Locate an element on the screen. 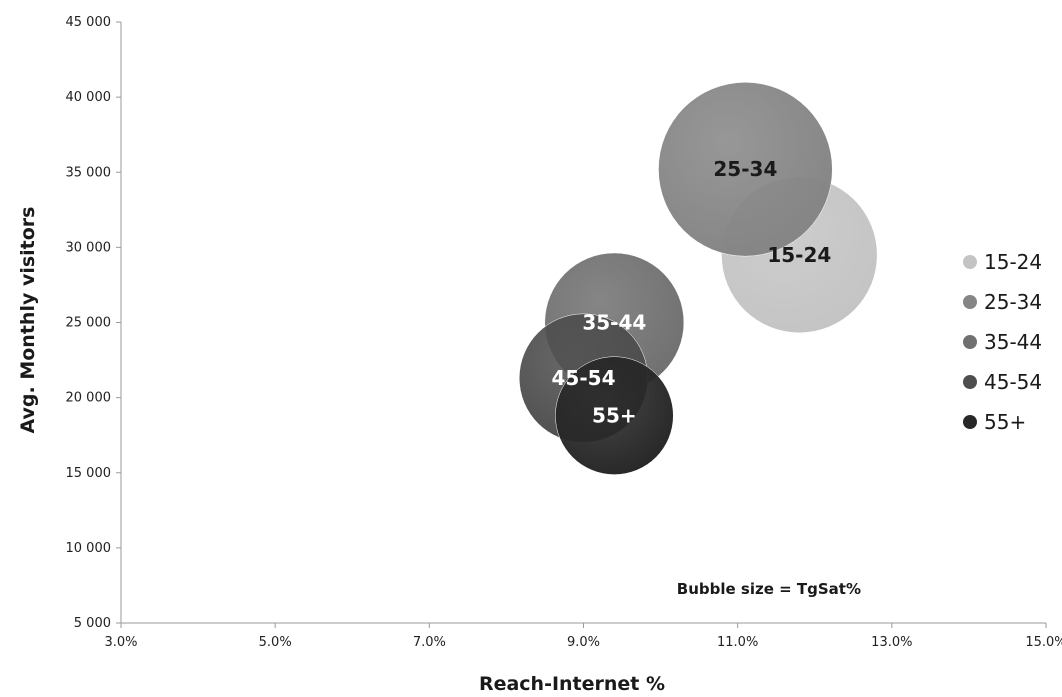  bubble-55+ is located at coordinates (614, 415).